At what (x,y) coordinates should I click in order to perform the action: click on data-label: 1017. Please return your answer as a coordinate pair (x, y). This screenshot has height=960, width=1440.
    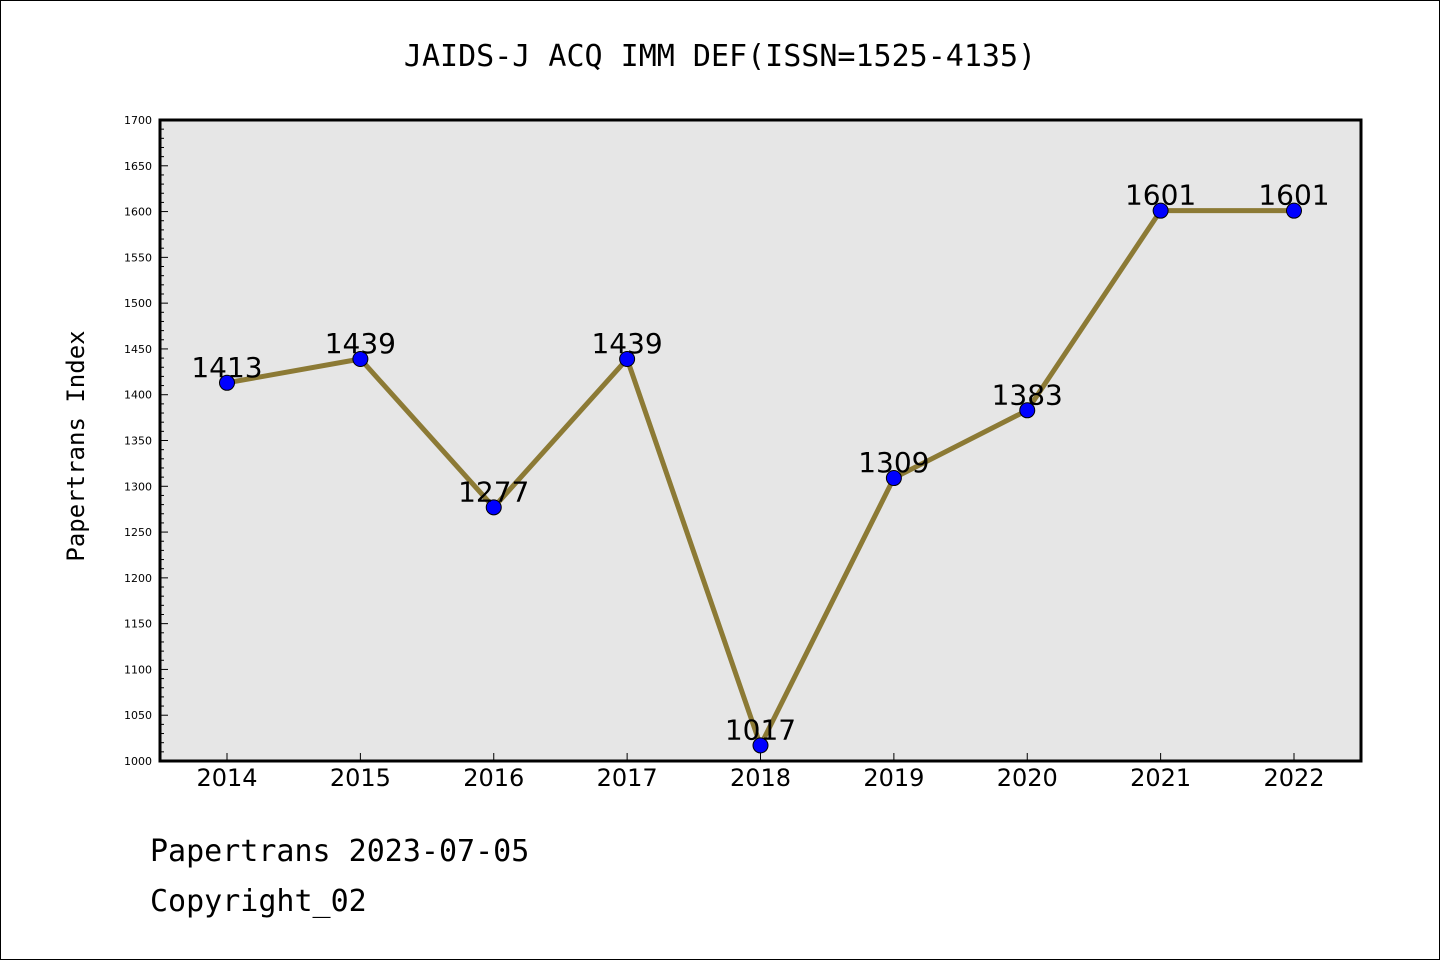
    Looking at the image, I should click on (760, 729).